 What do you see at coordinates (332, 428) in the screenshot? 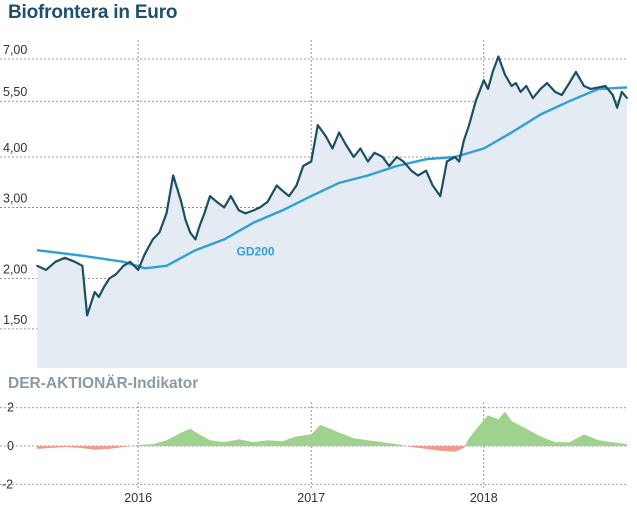
I see `indicator-positive-area` at bounding box center [332, 428].